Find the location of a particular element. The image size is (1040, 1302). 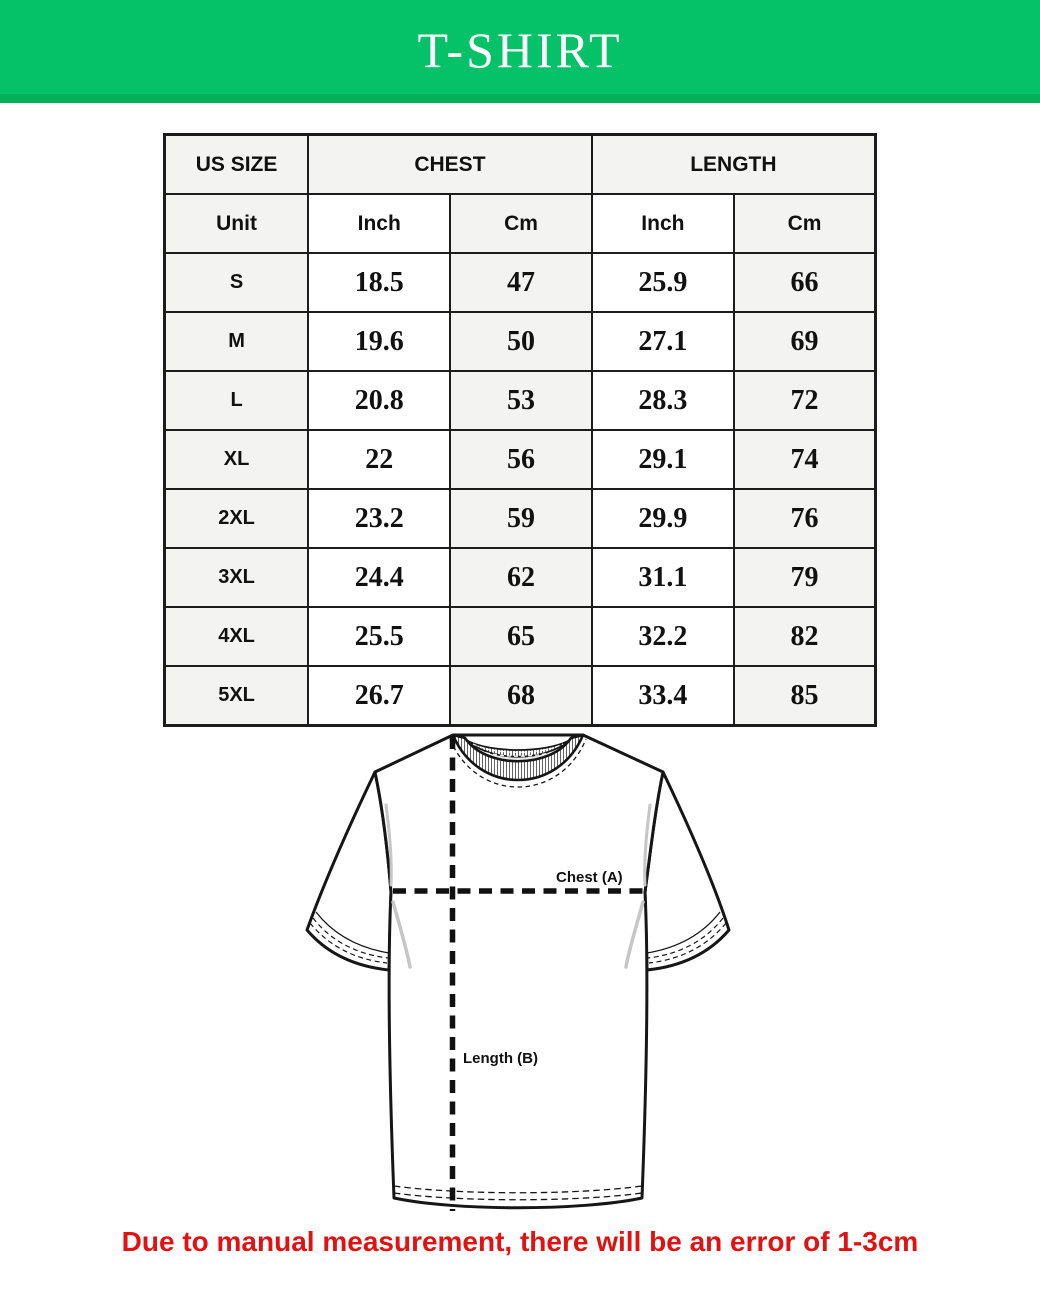

value-cell: 50 is located at coordinates (521, 341).